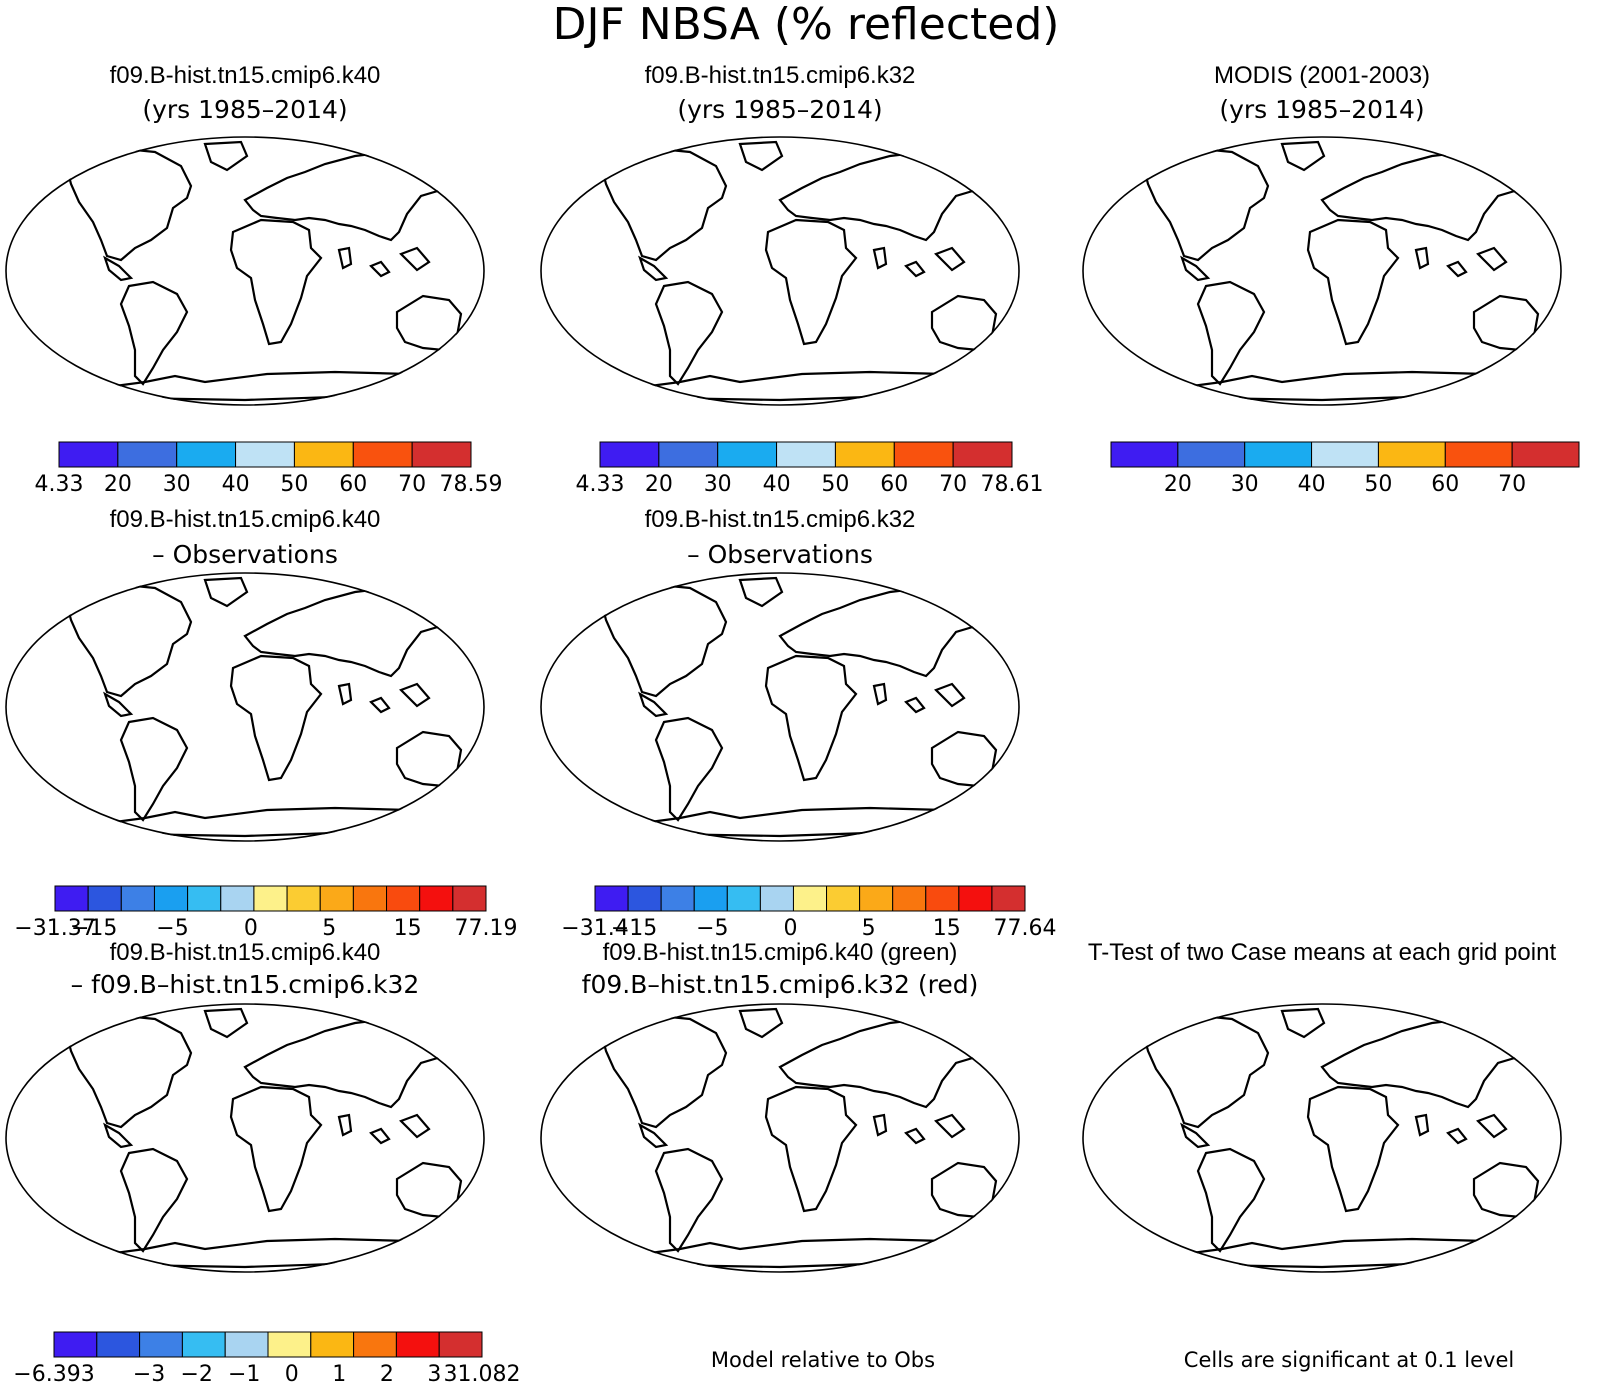 The image size is (1612, 1385). What do you see at coordinates (810, 469) in the screenshot?
I see `colorbar: 4.33 20 30 40 50 60 70 78.61` at bounding box center [810, 469].